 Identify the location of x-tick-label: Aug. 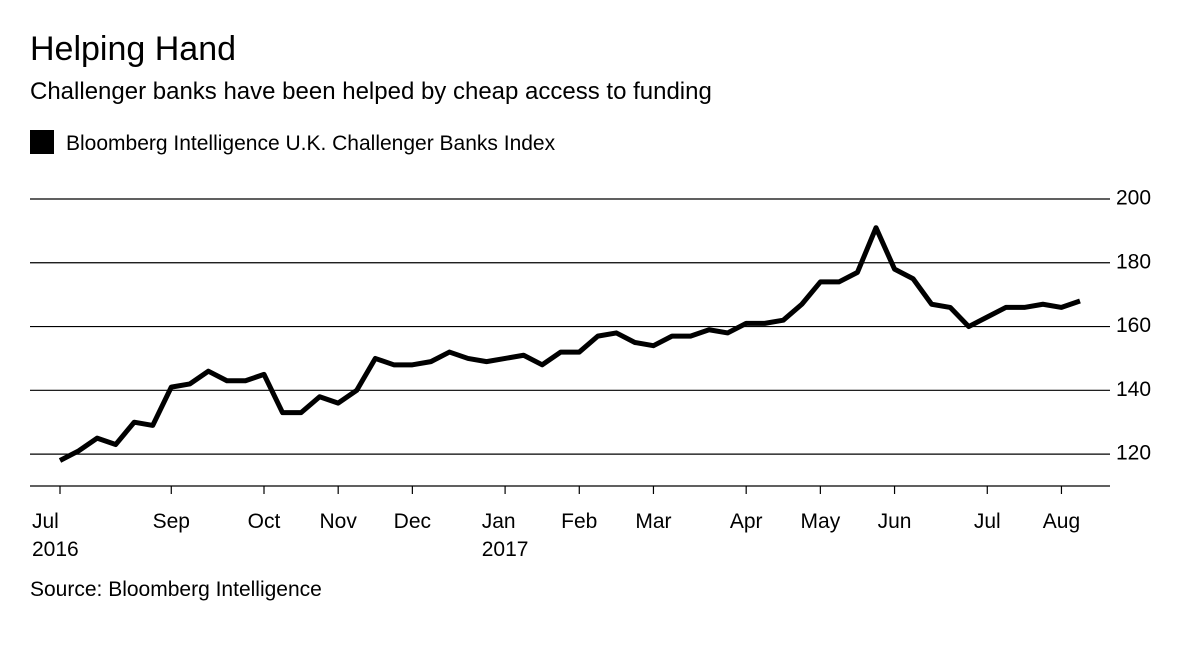
(1061, 521).